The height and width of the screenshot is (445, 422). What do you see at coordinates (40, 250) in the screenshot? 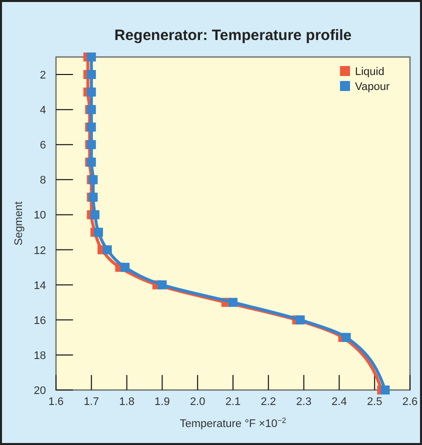
I see `y-tick-label: 12` at bounding box center [40, 250].